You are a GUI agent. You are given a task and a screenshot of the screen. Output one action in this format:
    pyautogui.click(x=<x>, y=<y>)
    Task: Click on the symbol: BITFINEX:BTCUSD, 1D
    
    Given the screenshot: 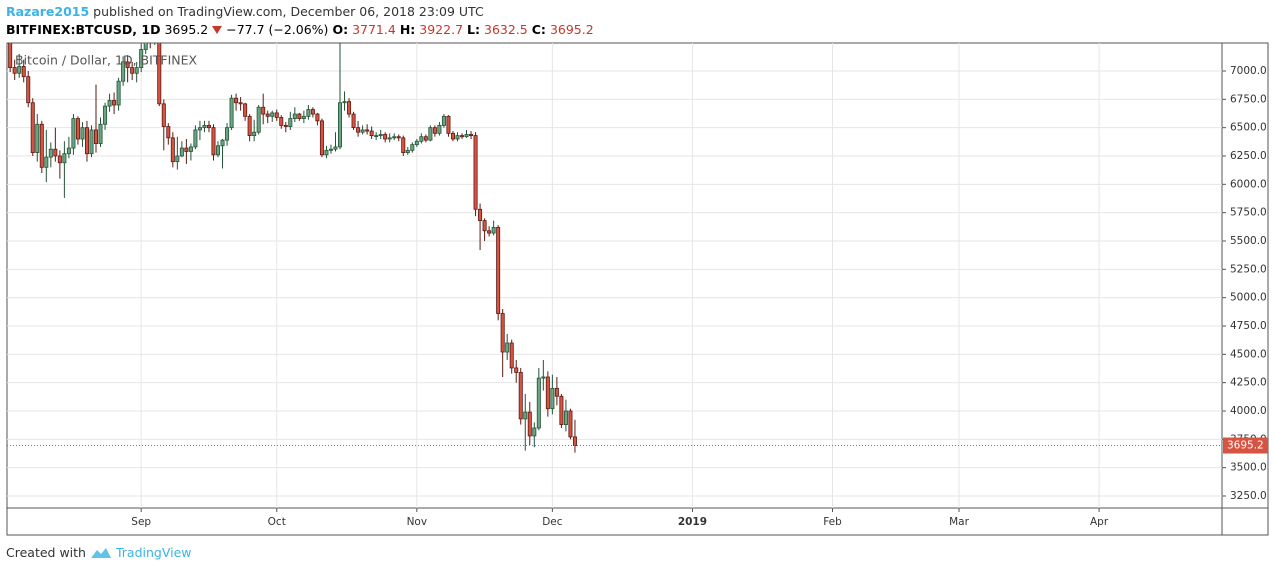 What is the action you would take?
    pyautogui.click(x=83, y=29)
    